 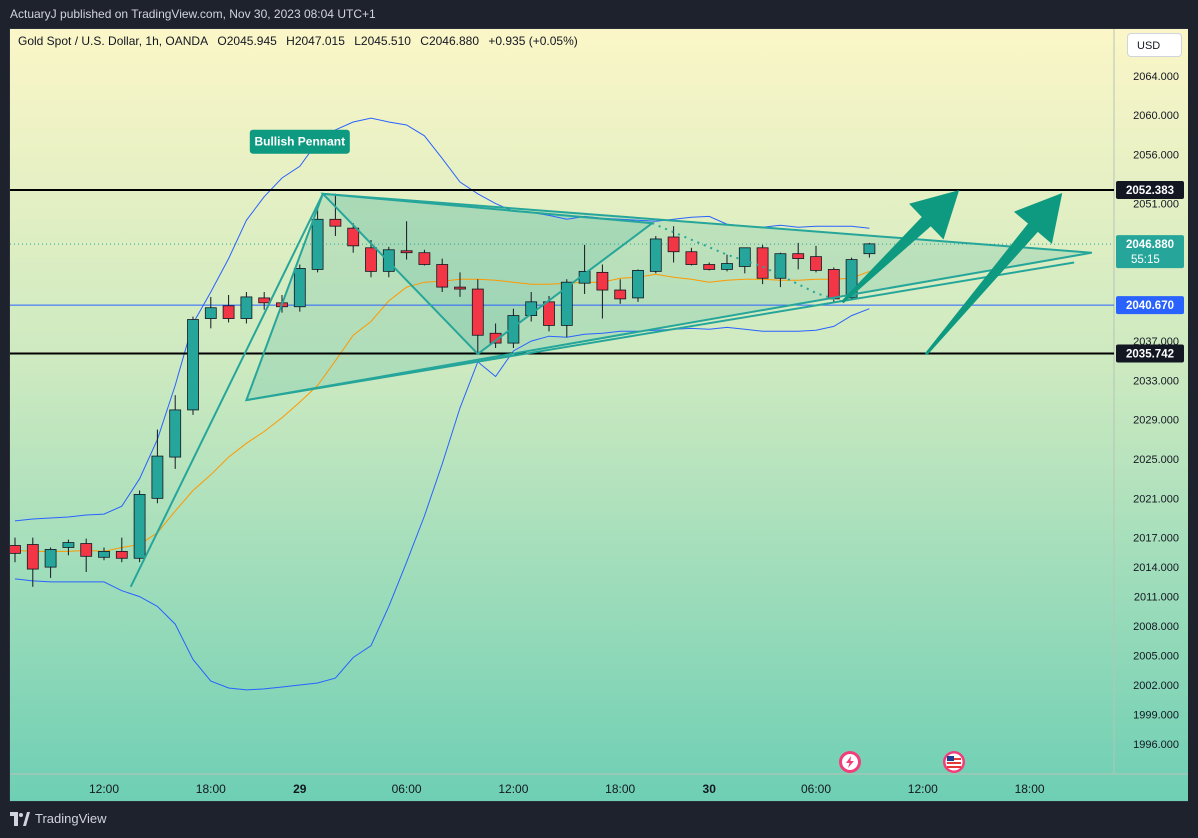 What do you see at coordinates (71, 818) in the screenshot?
I see `tradingview-logo-text: TradingView` at bounding box center [71, 818].